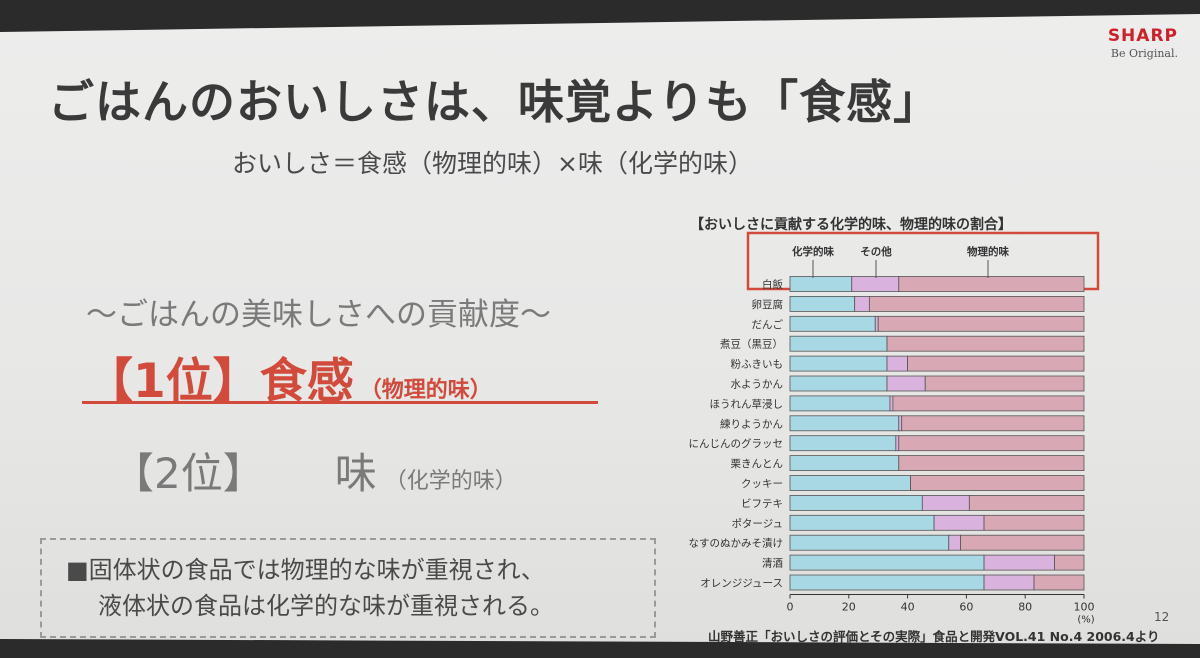 The image size is (1200, 658). I want to click on category-label: にんじんのグラッセ, so click(736, 443).